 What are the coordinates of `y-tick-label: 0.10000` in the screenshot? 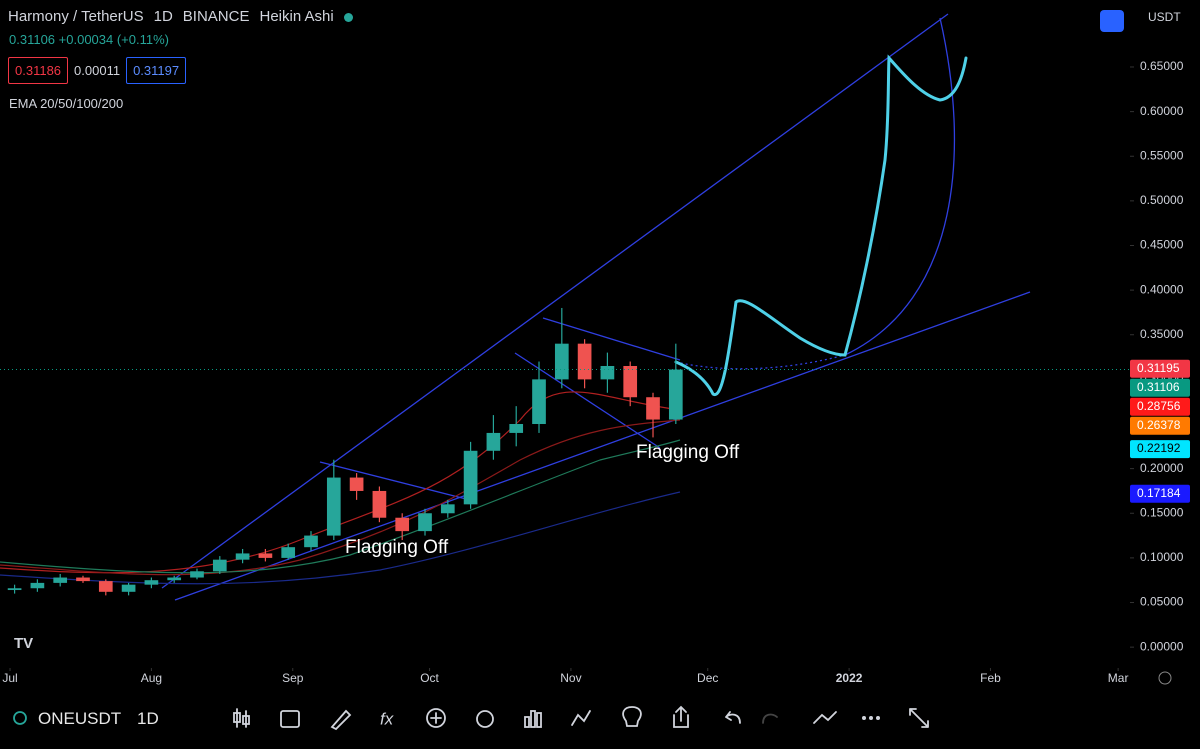 It's located at (1162, 557).